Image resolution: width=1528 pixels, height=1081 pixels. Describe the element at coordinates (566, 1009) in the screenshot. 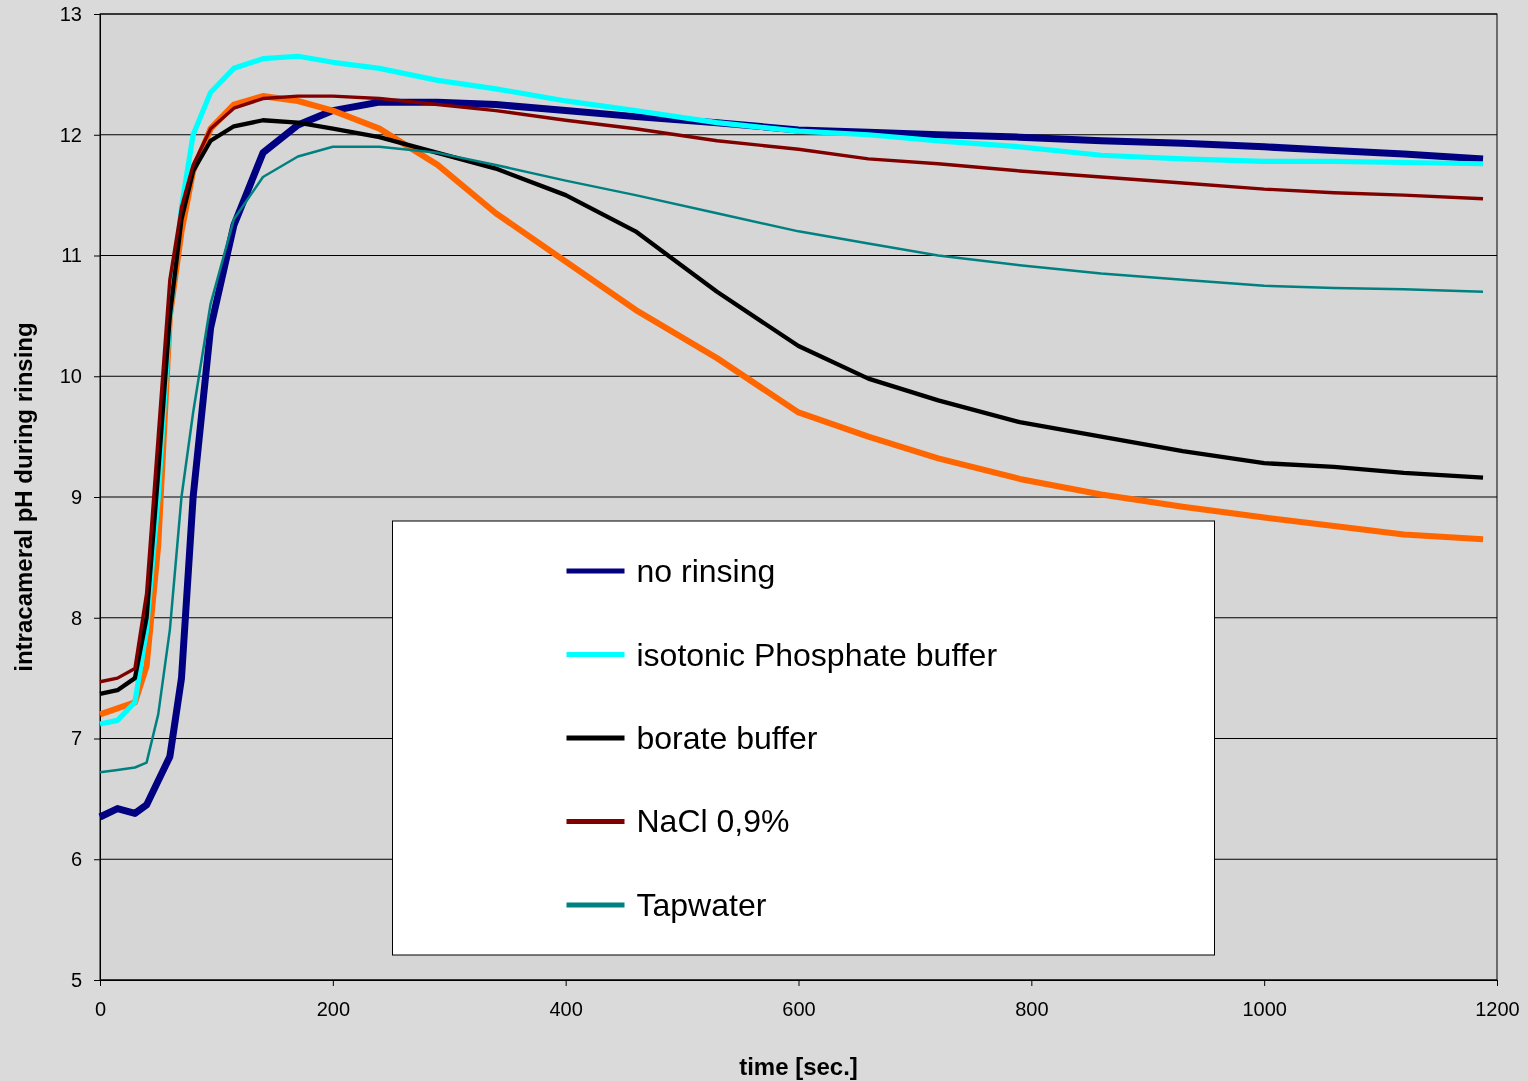

I see `x-tick-label: 400` at that location.